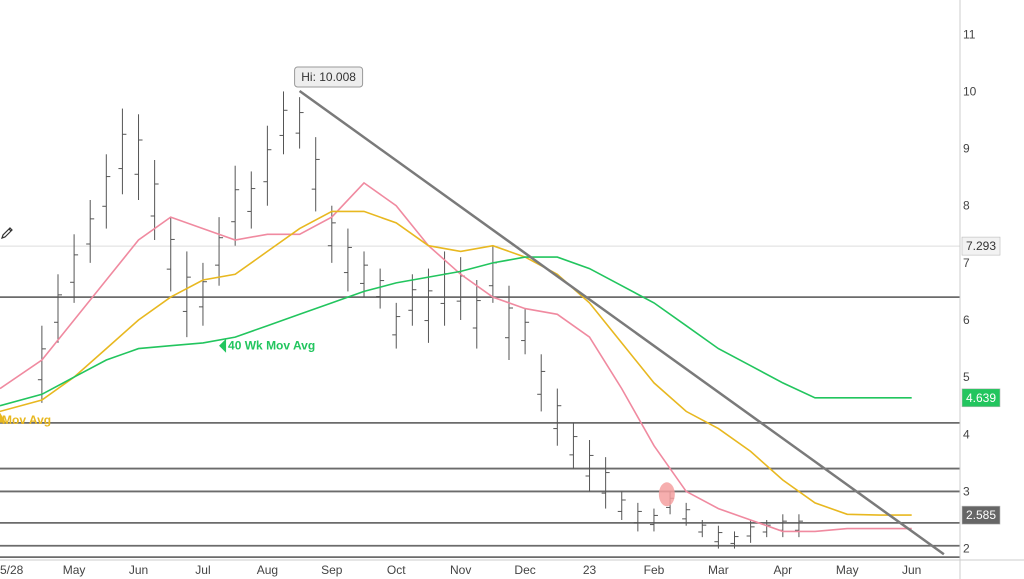 Image resolution: width=1024 pixels, height=579 pixels. Describe the element at coordinates (782, 570) in the screenshot. I see `date-tick-label: Apr` at that location.